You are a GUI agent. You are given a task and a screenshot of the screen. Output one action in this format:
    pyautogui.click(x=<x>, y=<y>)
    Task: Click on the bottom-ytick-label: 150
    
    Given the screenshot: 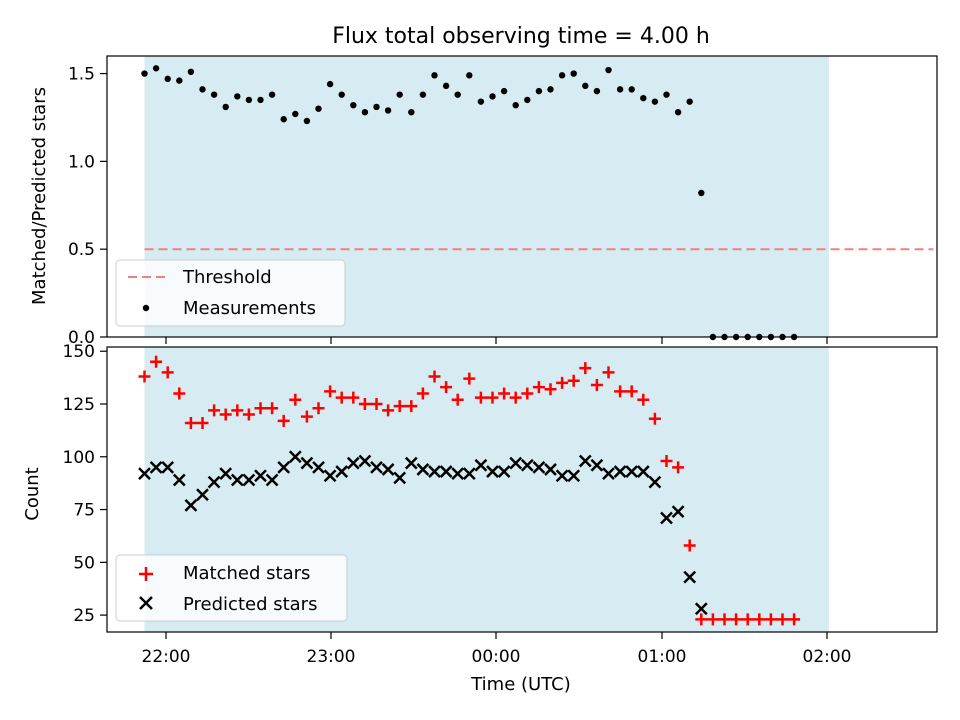 What is the action you would take?
    pyautogui.click(x=79, y=352)
    